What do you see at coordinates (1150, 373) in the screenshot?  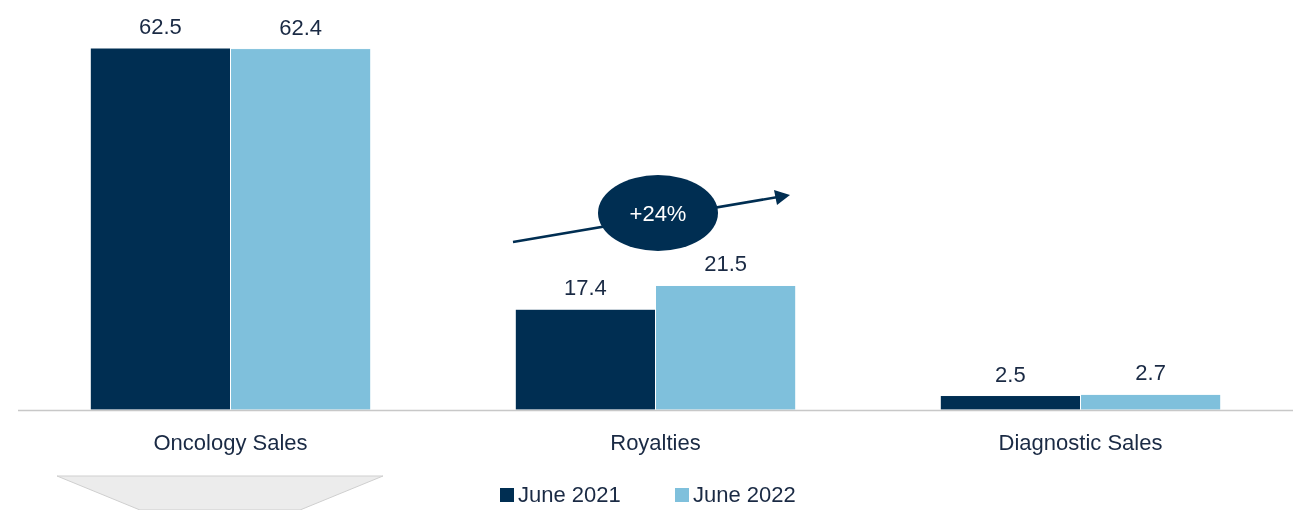 I see `data-label: 2.7` at bounding box center [1150, 373].